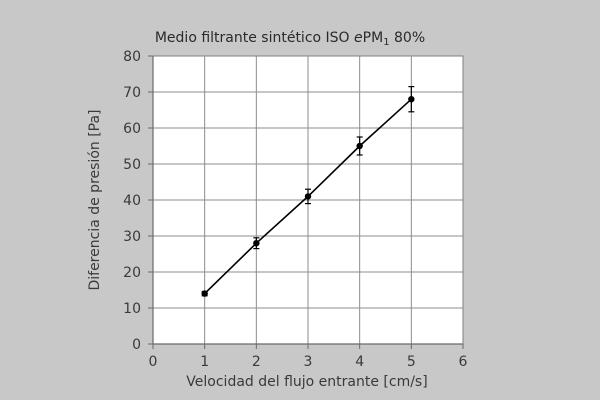 This screenshot has width=600, height=400. I want to click on y-tick-label: 60, so click(132, 129).